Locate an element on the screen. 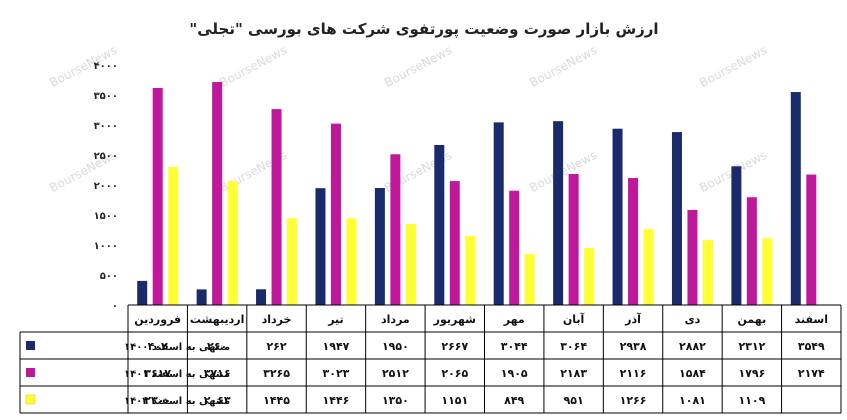  data-label: ۸۴۹ is located at coordinates (514, 400).